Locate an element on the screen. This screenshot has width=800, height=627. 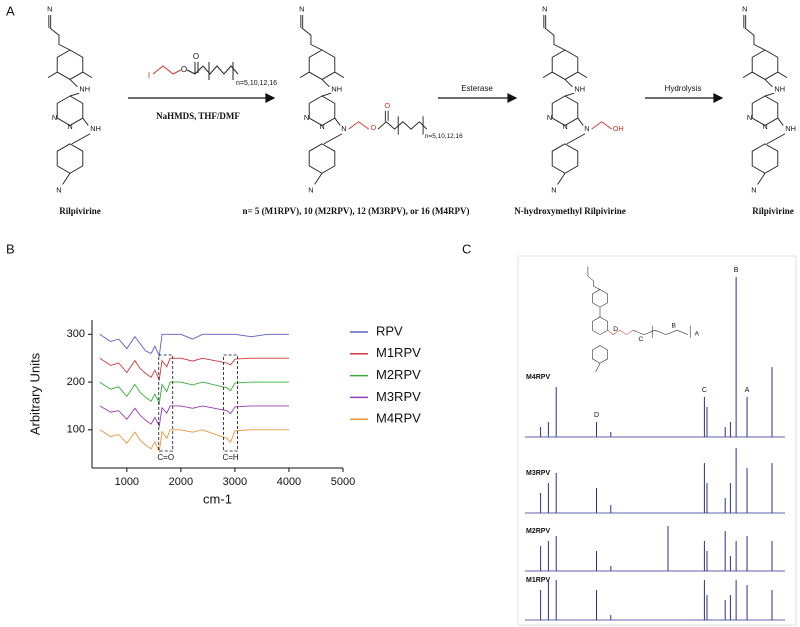
step-label: Esterase is located at coordinates (477, 88).